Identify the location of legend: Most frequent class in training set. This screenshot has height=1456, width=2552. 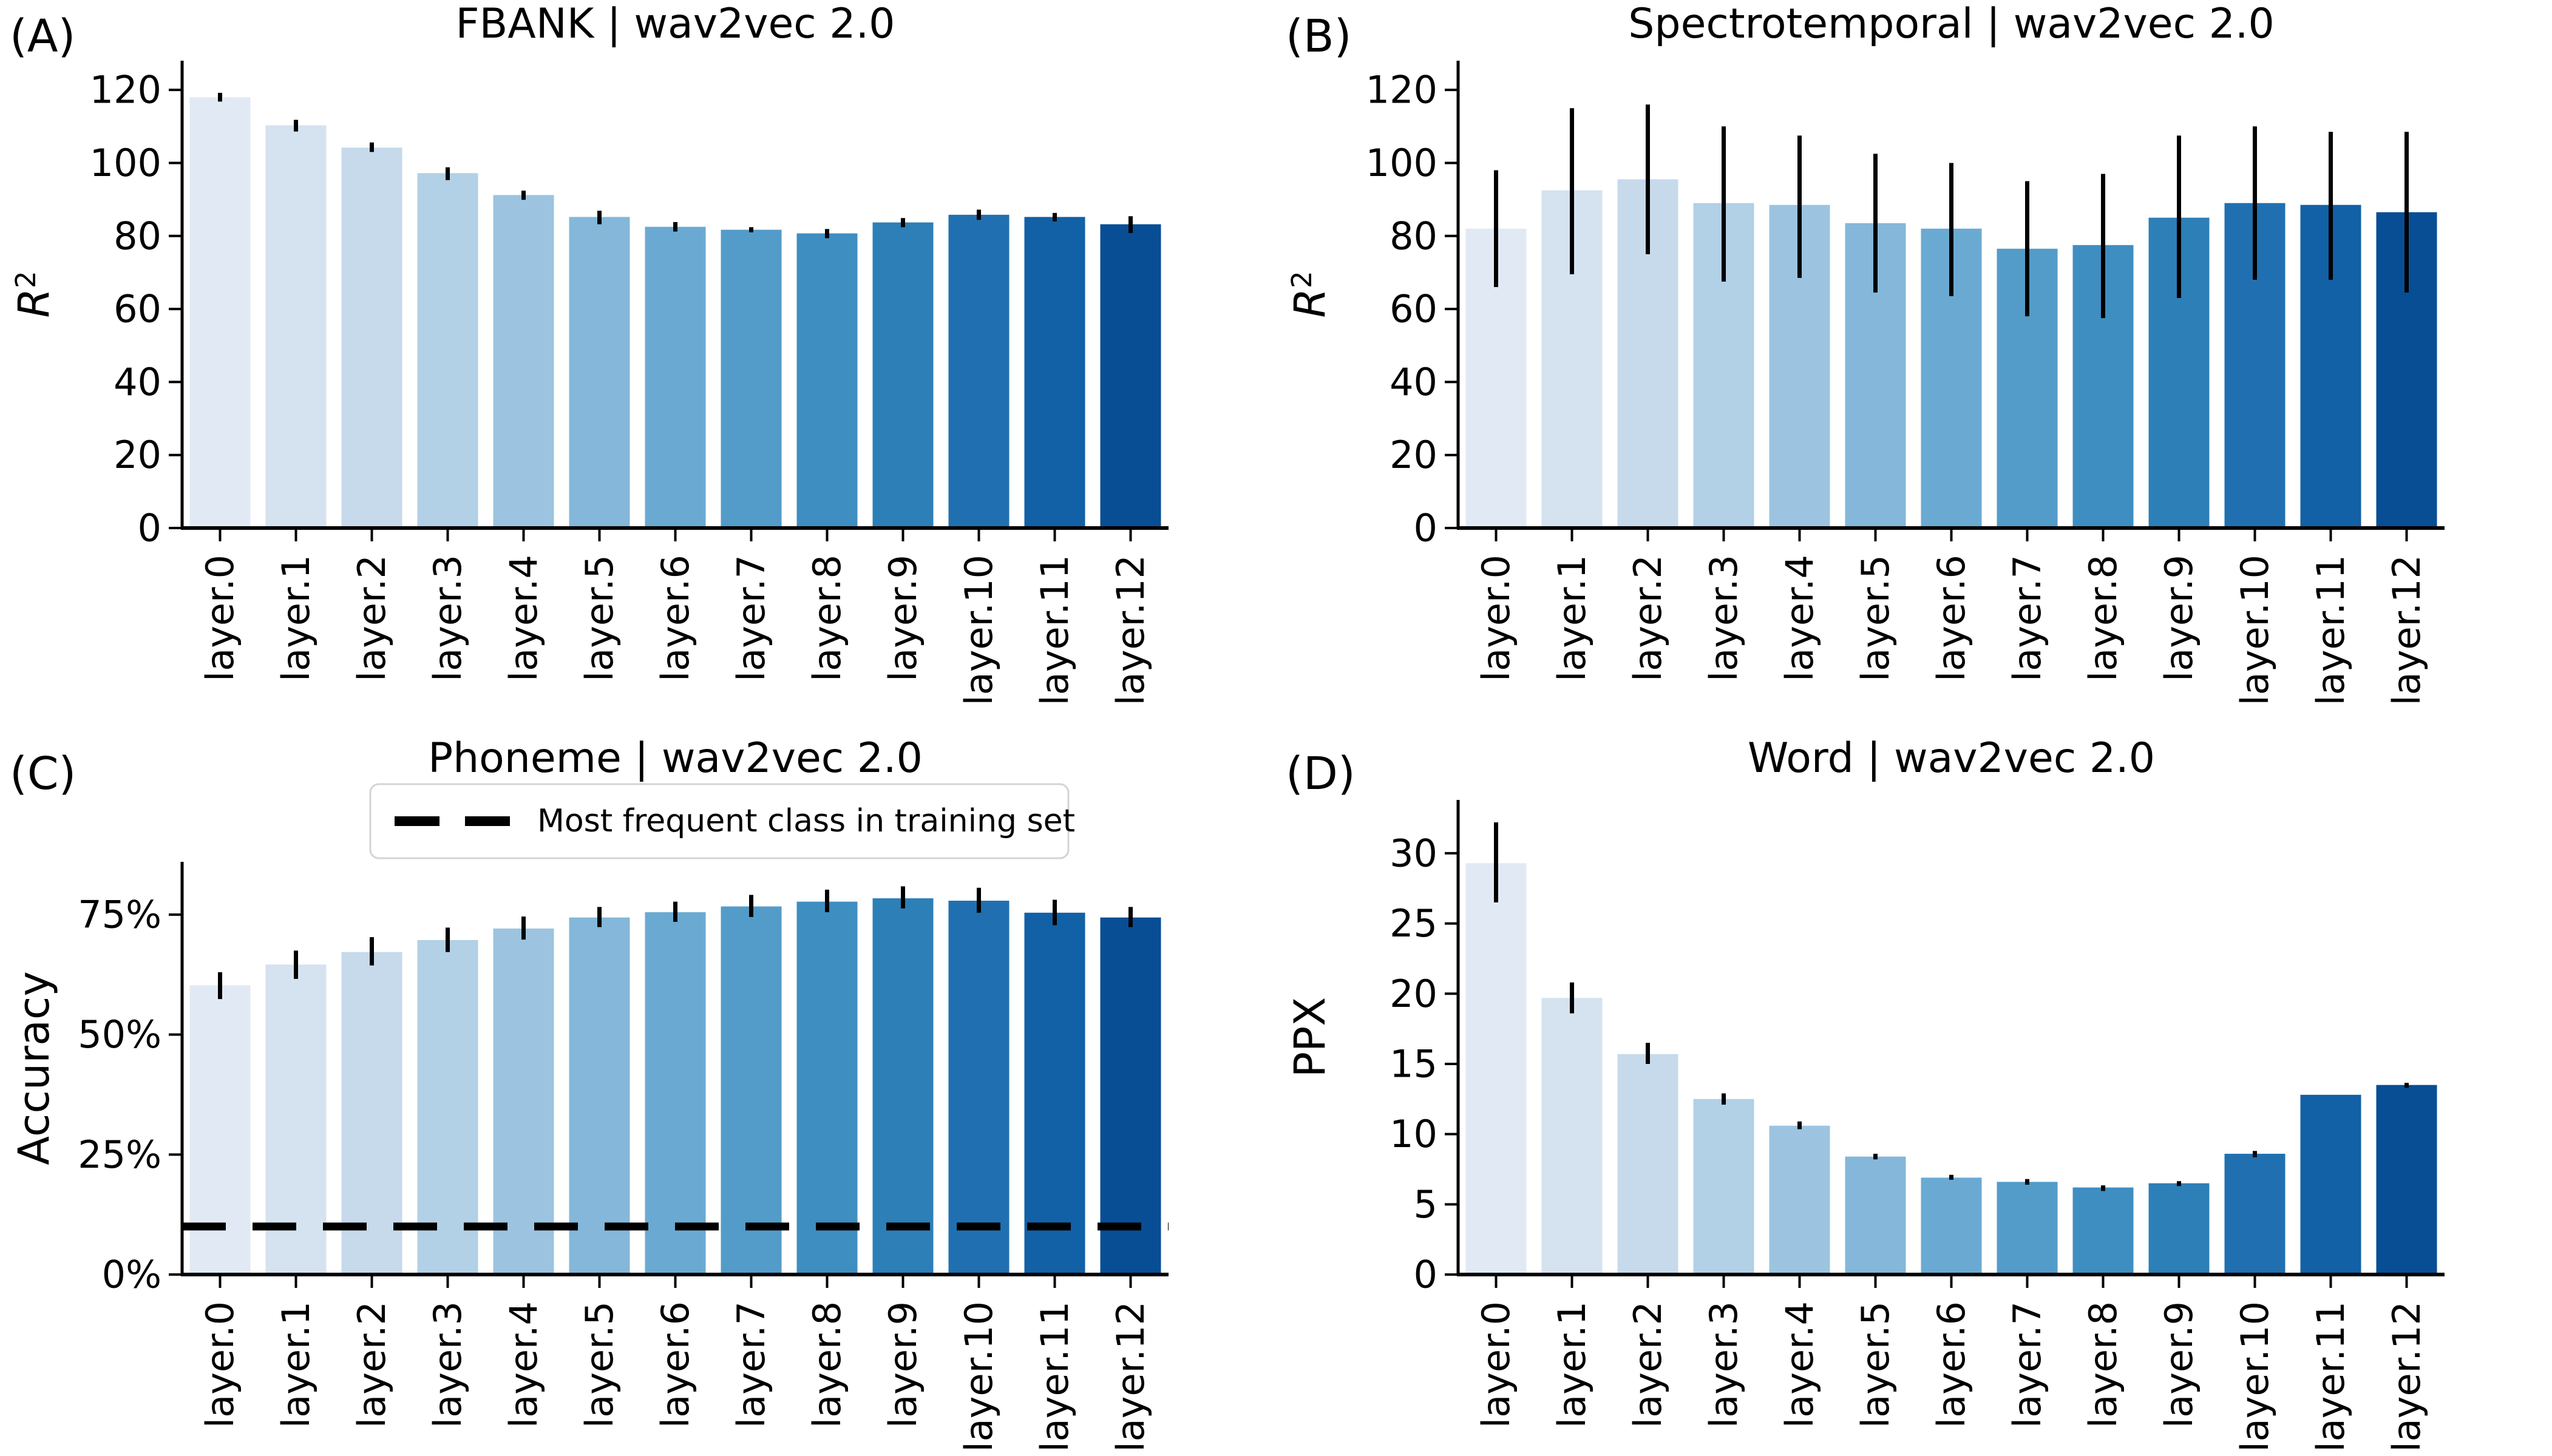
(722, 821).